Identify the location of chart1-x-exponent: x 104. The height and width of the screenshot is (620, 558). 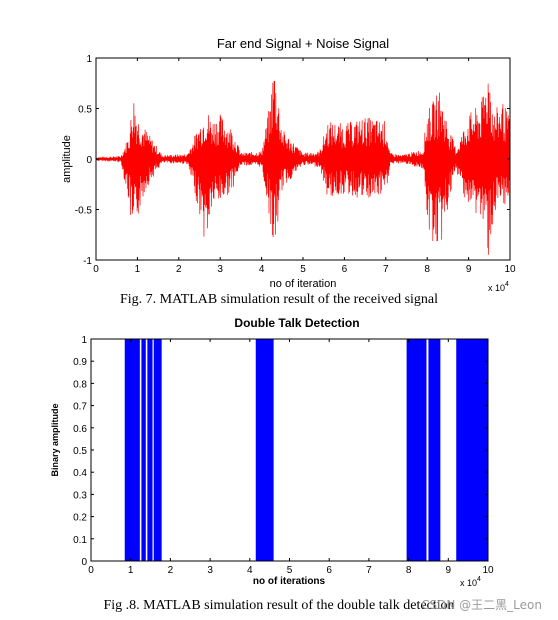
(498, 287).